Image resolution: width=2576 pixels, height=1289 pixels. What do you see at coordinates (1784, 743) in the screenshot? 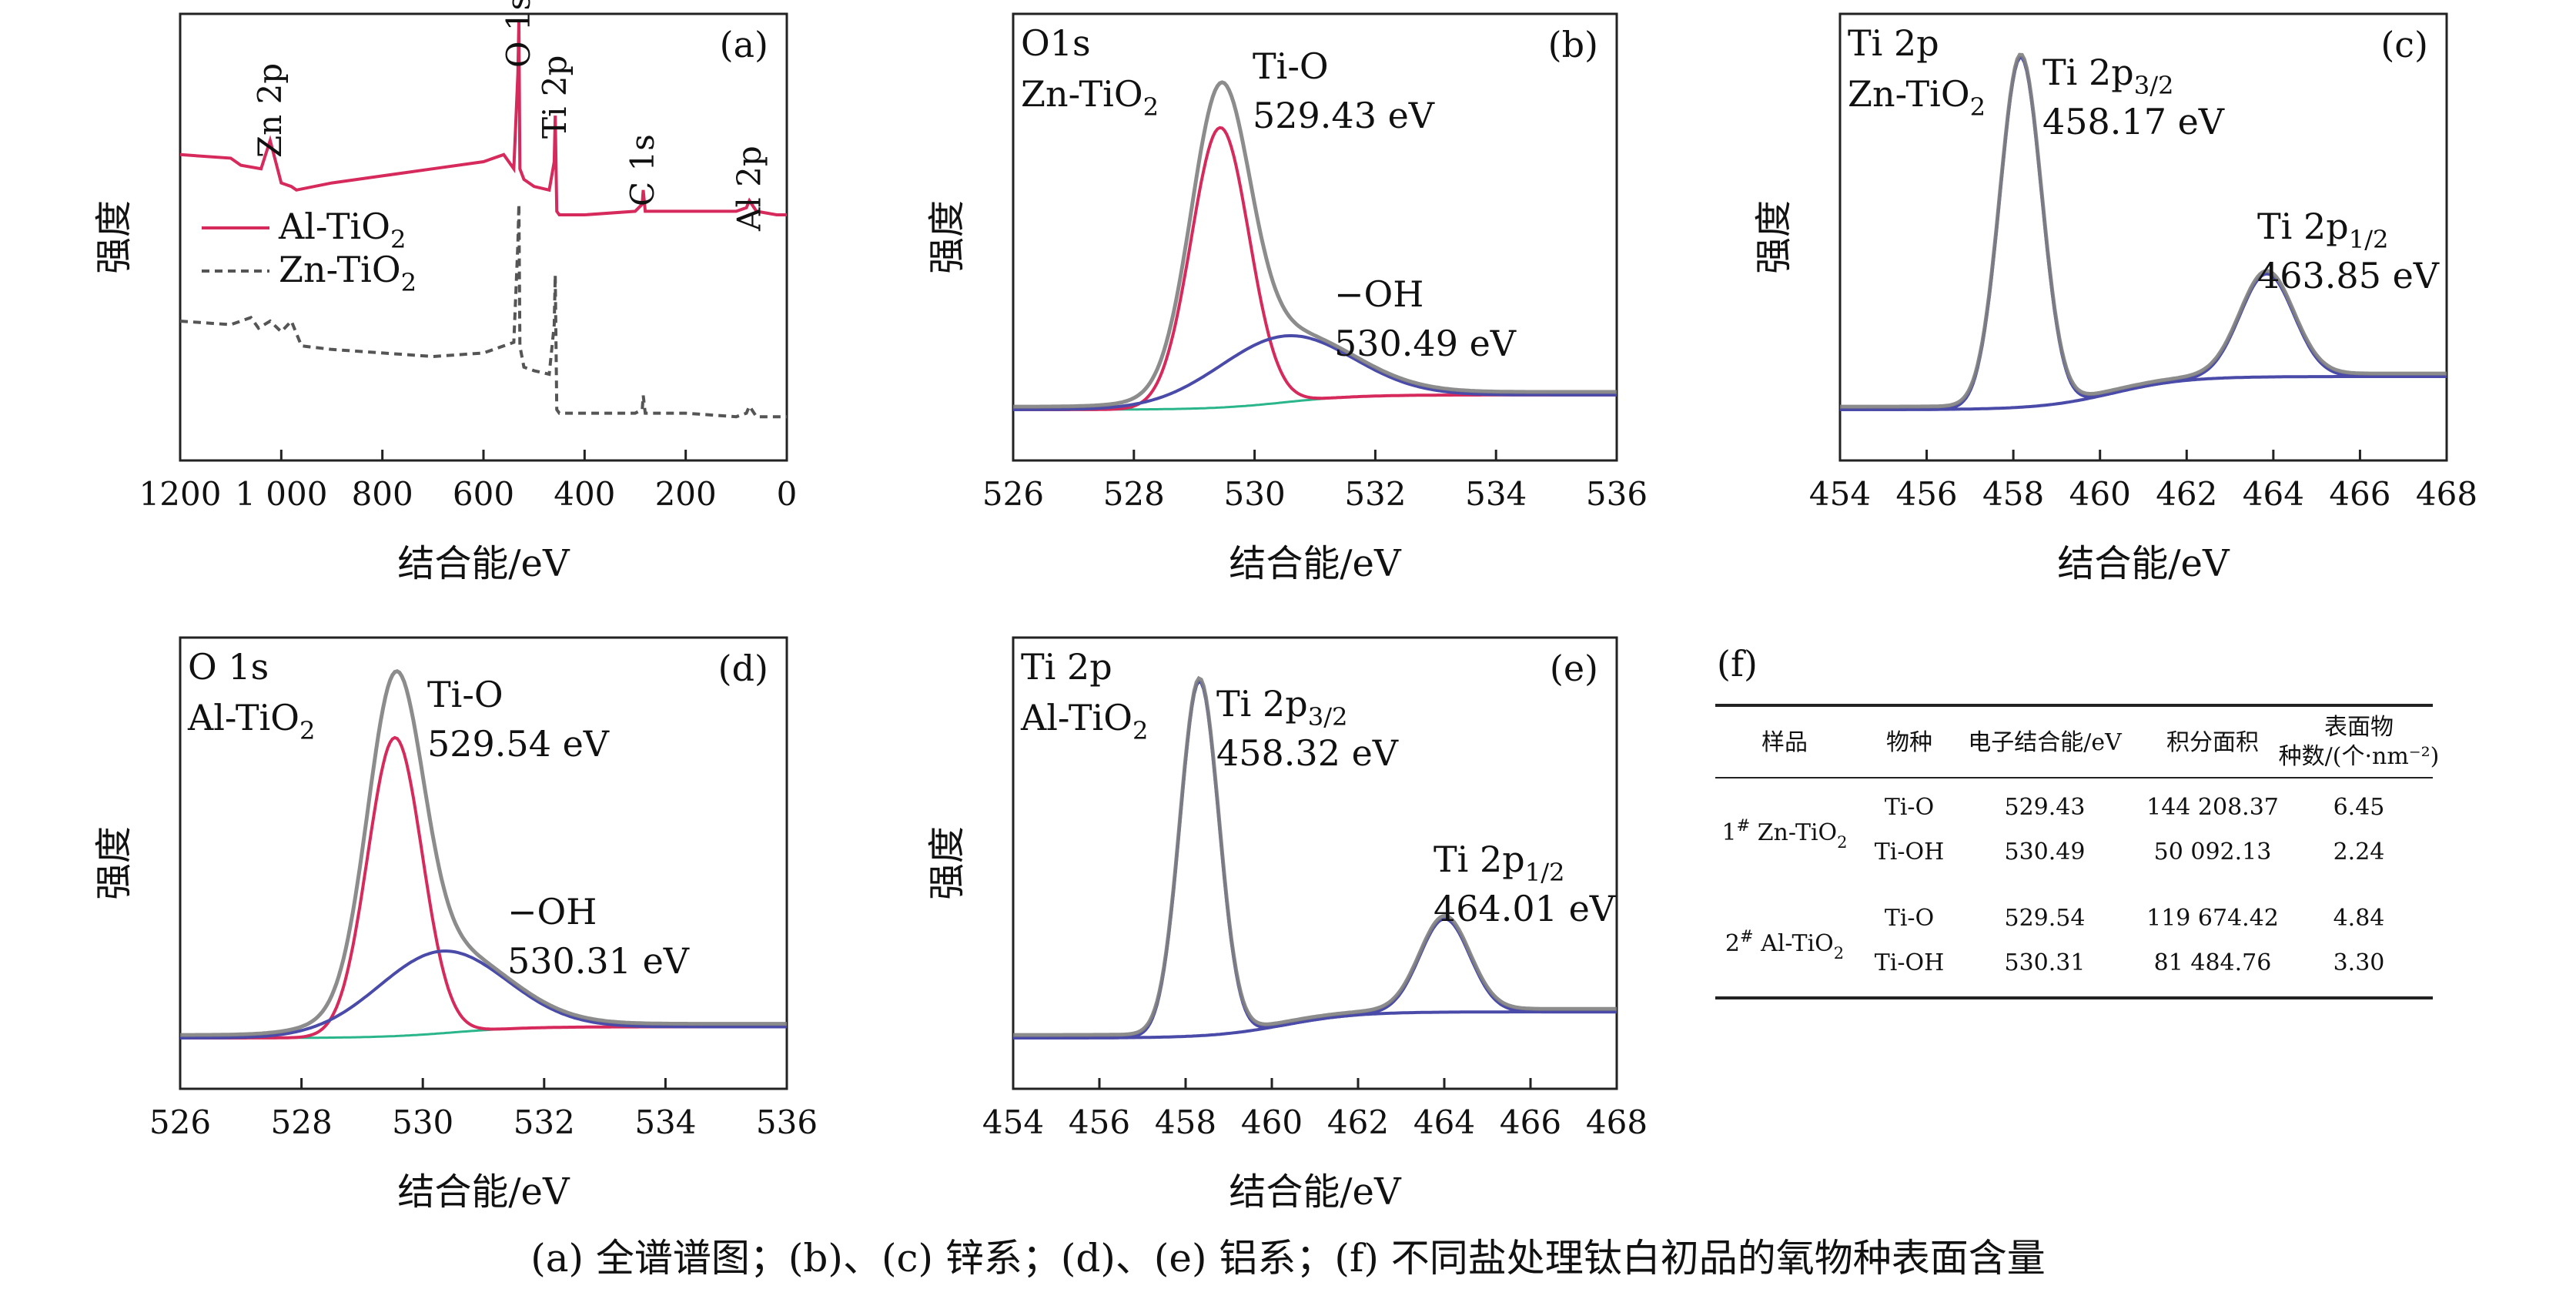
I see `table-header: 样品` at bounding box center [1784, 743].